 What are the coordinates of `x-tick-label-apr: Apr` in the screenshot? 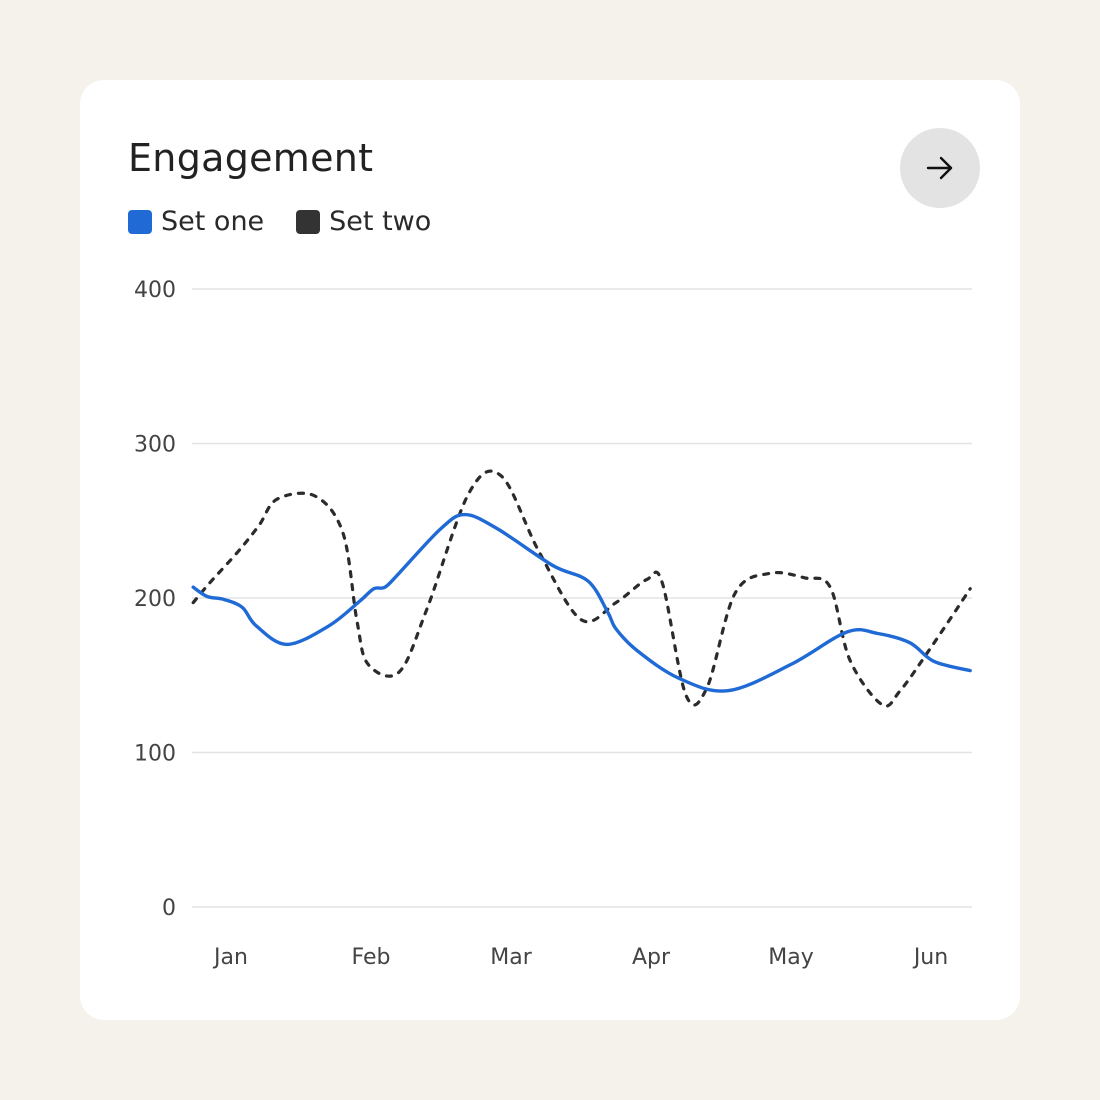 It's located at (651, 957).